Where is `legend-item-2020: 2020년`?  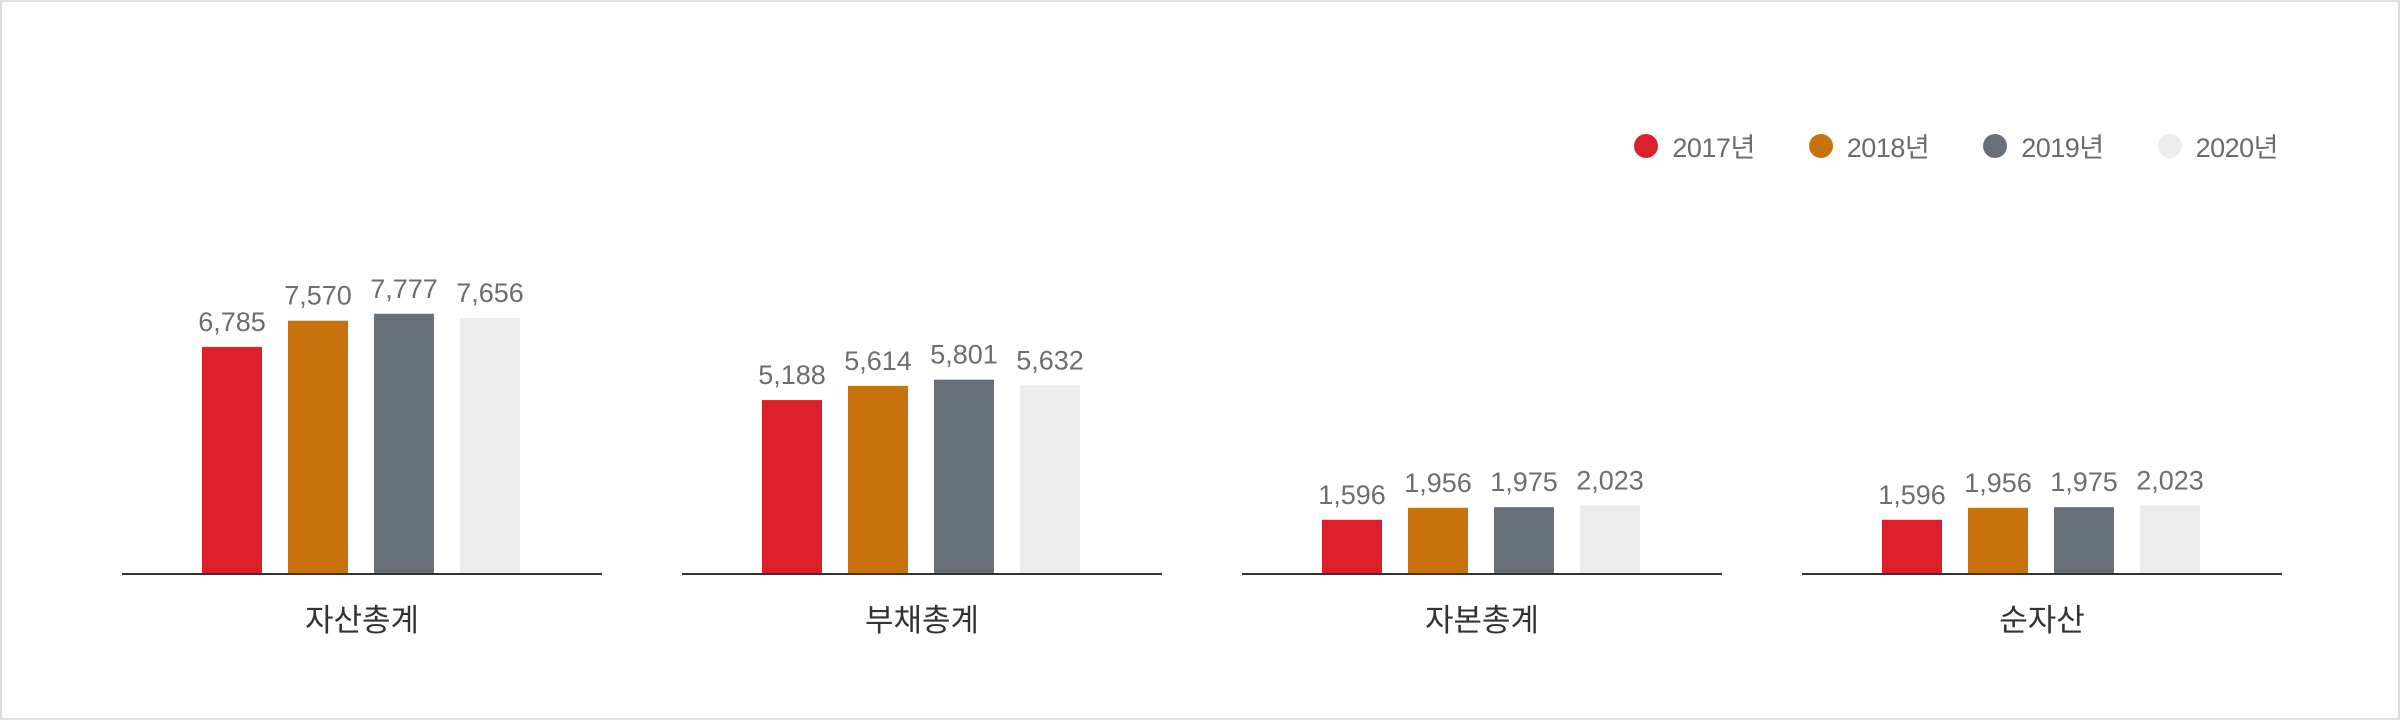
legend-item-2020: 2020년 is located at coordinates (2218, 145).